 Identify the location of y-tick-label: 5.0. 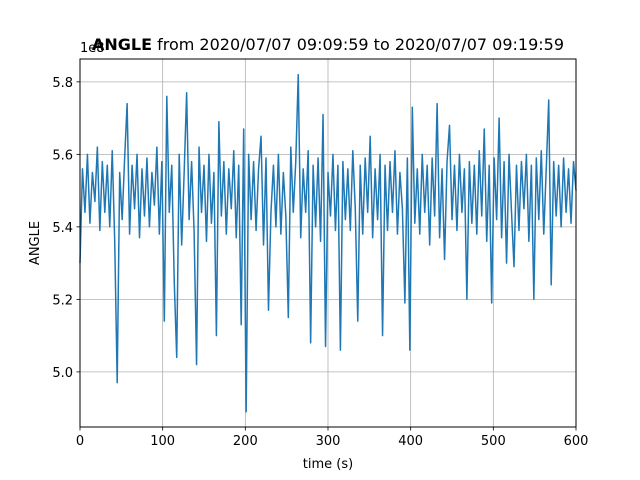
(62, 373).